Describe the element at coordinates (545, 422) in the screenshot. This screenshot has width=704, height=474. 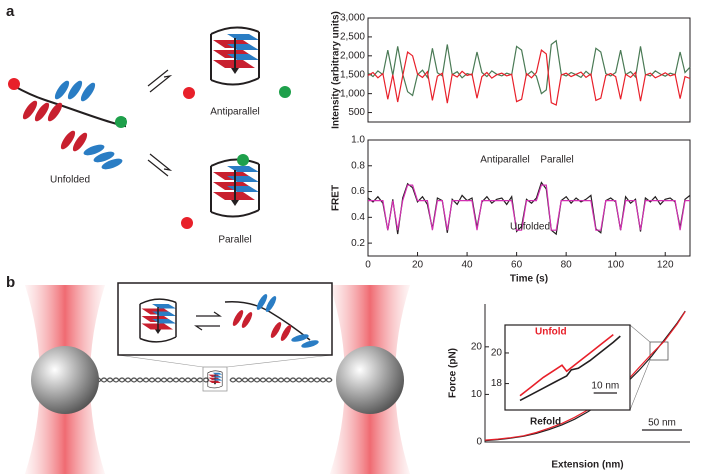
I see `series-label: Refold` at that location.